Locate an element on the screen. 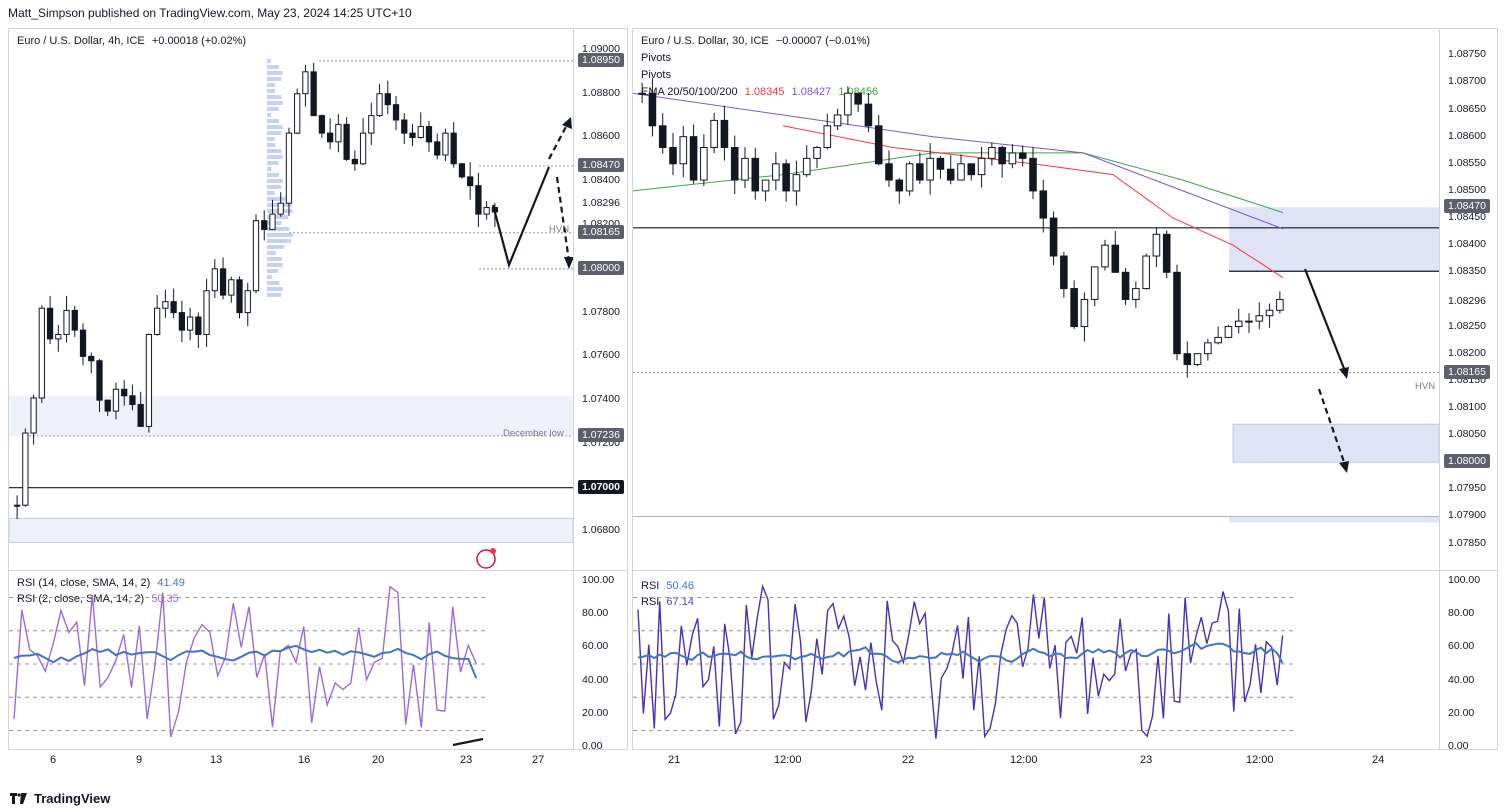 The image size is (1504, 812). ema-legend-label: EMA 20/50/100/200 is located at coordinates (689, 92).